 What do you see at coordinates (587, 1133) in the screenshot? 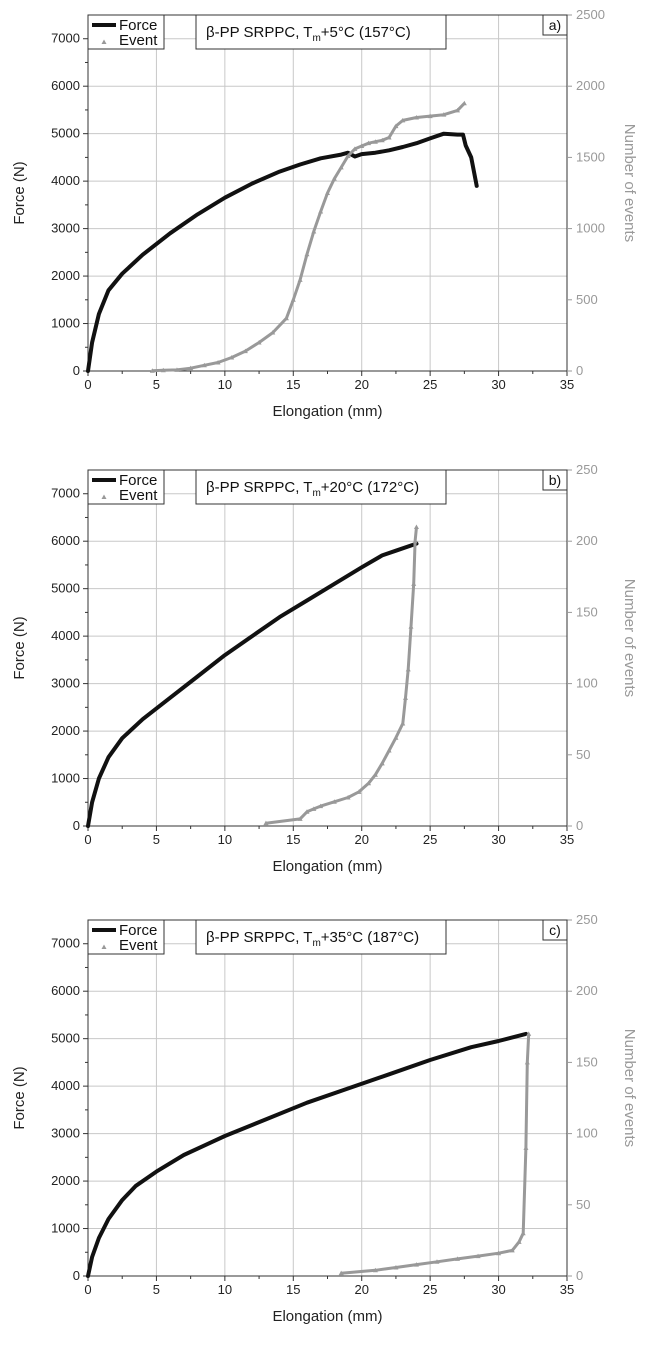
I see `y2-tick-label: 100` at bounding box center [587, 1133].